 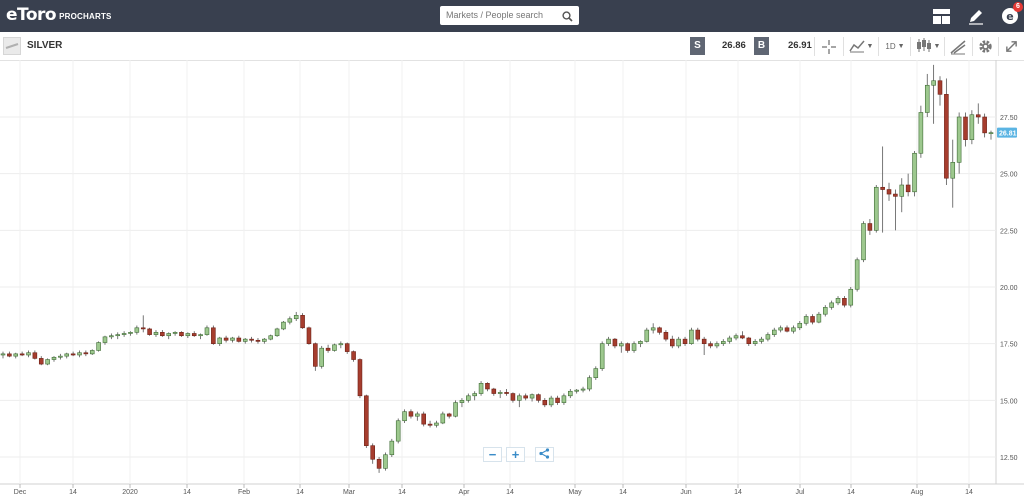 I want to click on layout-icon, so click(x=941, y=16).